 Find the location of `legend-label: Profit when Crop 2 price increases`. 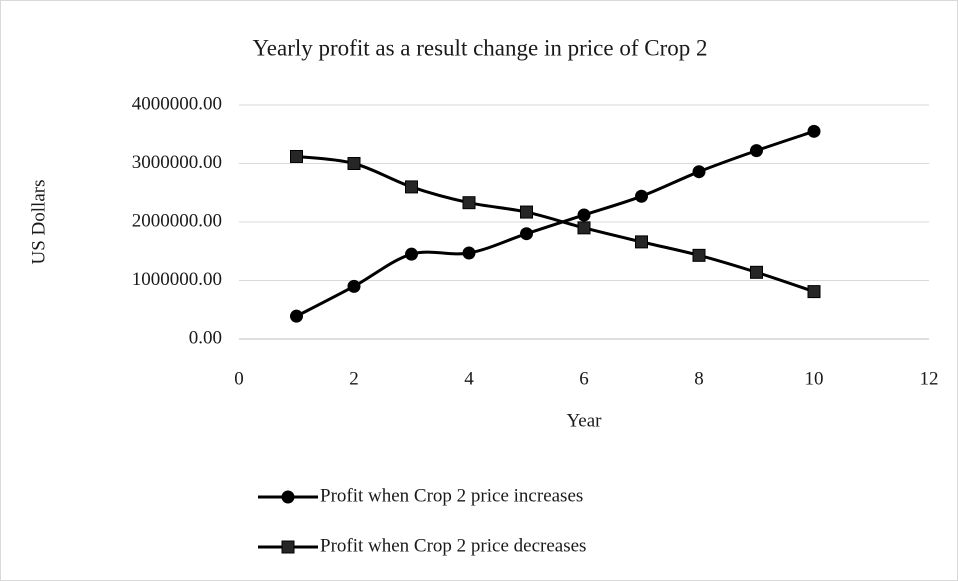

legend-label: Profit when Crop 2 price increases is located at coordinates (451, 495).